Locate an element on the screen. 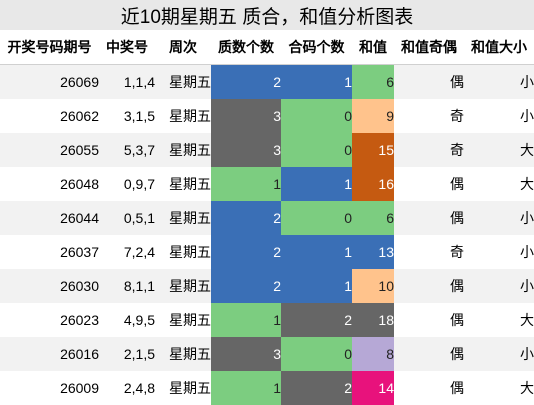 Image resolution: width=534 pixels, height=405 pixels. table-row: 26048 0,9,7 星期五 1 1 16 偶大 is located at coordinates (267, 184).